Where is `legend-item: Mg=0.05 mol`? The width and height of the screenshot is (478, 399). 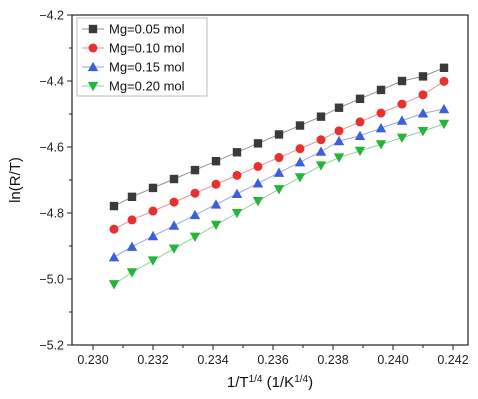
legend-item: Mg=0.05 mol is located at coordinates (133, 29).